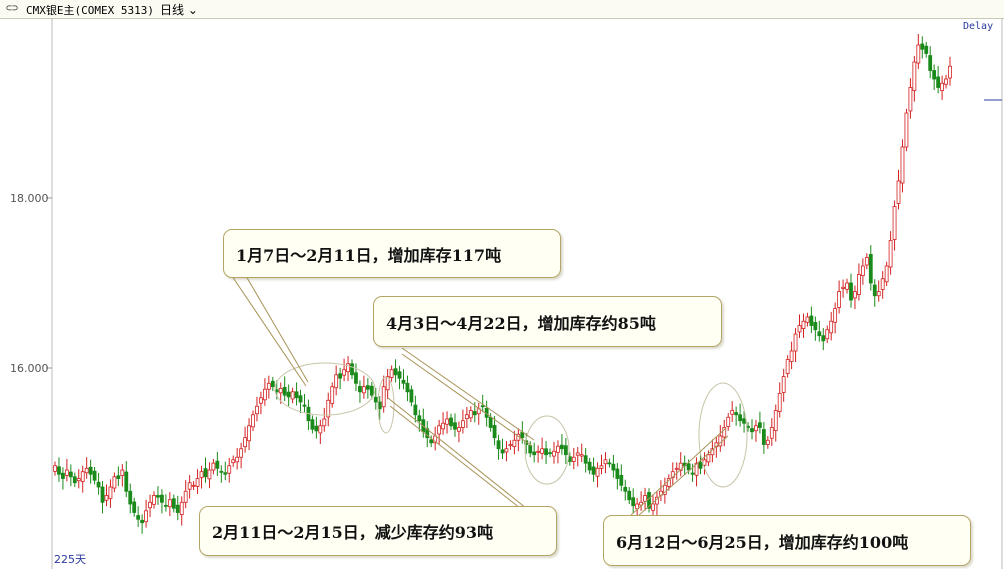 This screenshot has height=569, width=1004. I want to click on chart-toolbar: ⊂⊃ CMX银E主(COMEX 5313) 日线 ⌄, so click(502, 9).